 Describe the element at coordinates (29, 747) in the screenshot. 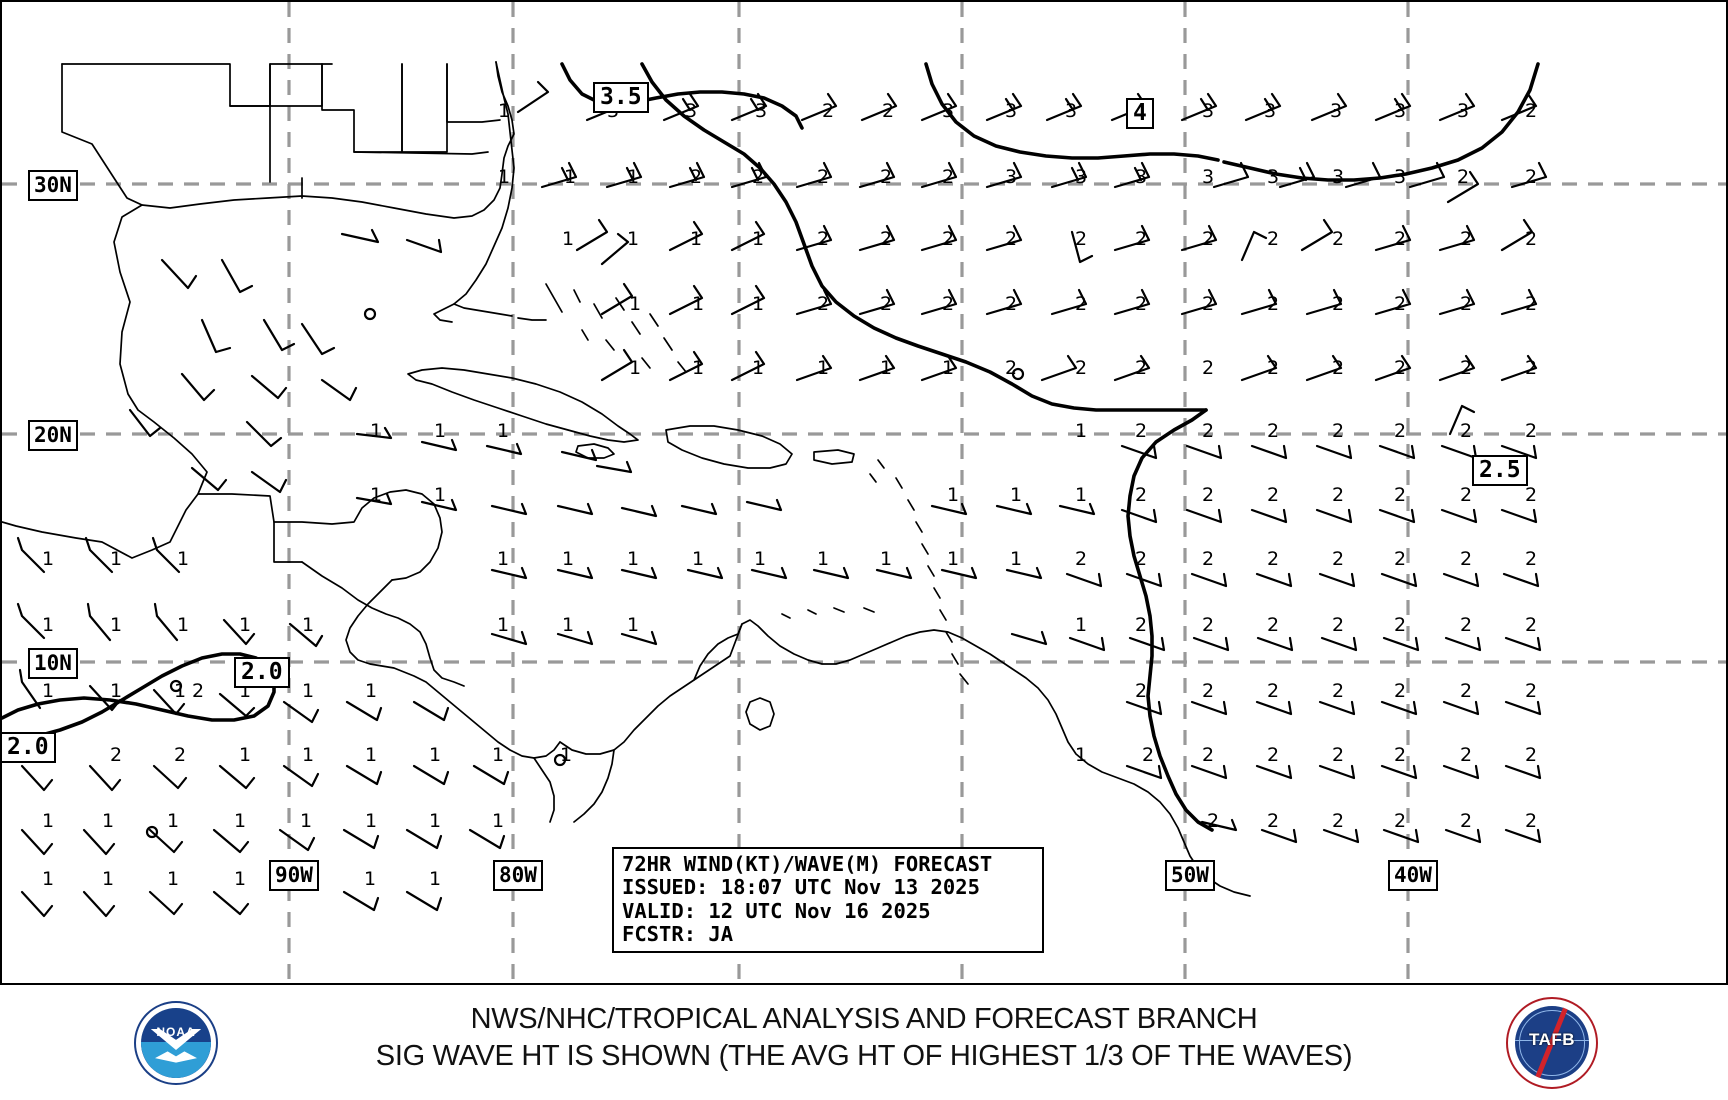

I see `wave-contour-label-4: 2.0` at that location.